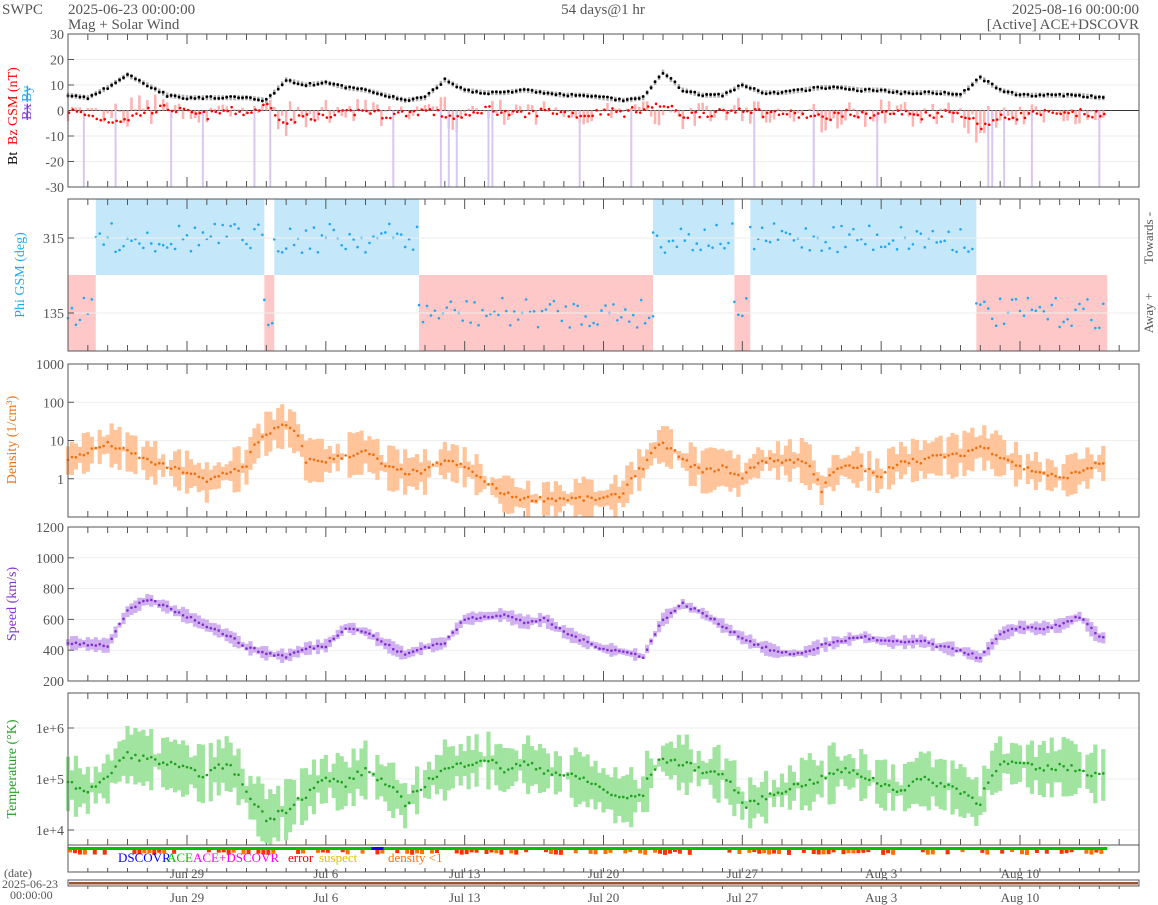 The image size is (1158, 905). Describe the element at coordinates (131, 10) in the screenshot. I see `start-time: 2025-06-23 00:00:00` at that location.